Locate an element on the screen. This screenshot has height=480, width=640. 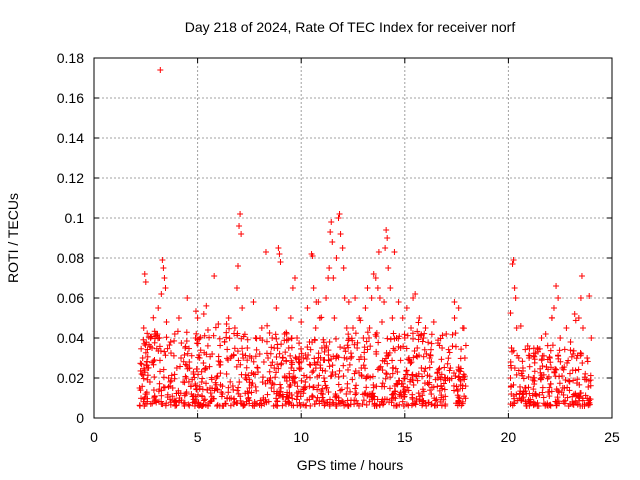
x-tick-label: 10 is located at coordinates (301, 437).